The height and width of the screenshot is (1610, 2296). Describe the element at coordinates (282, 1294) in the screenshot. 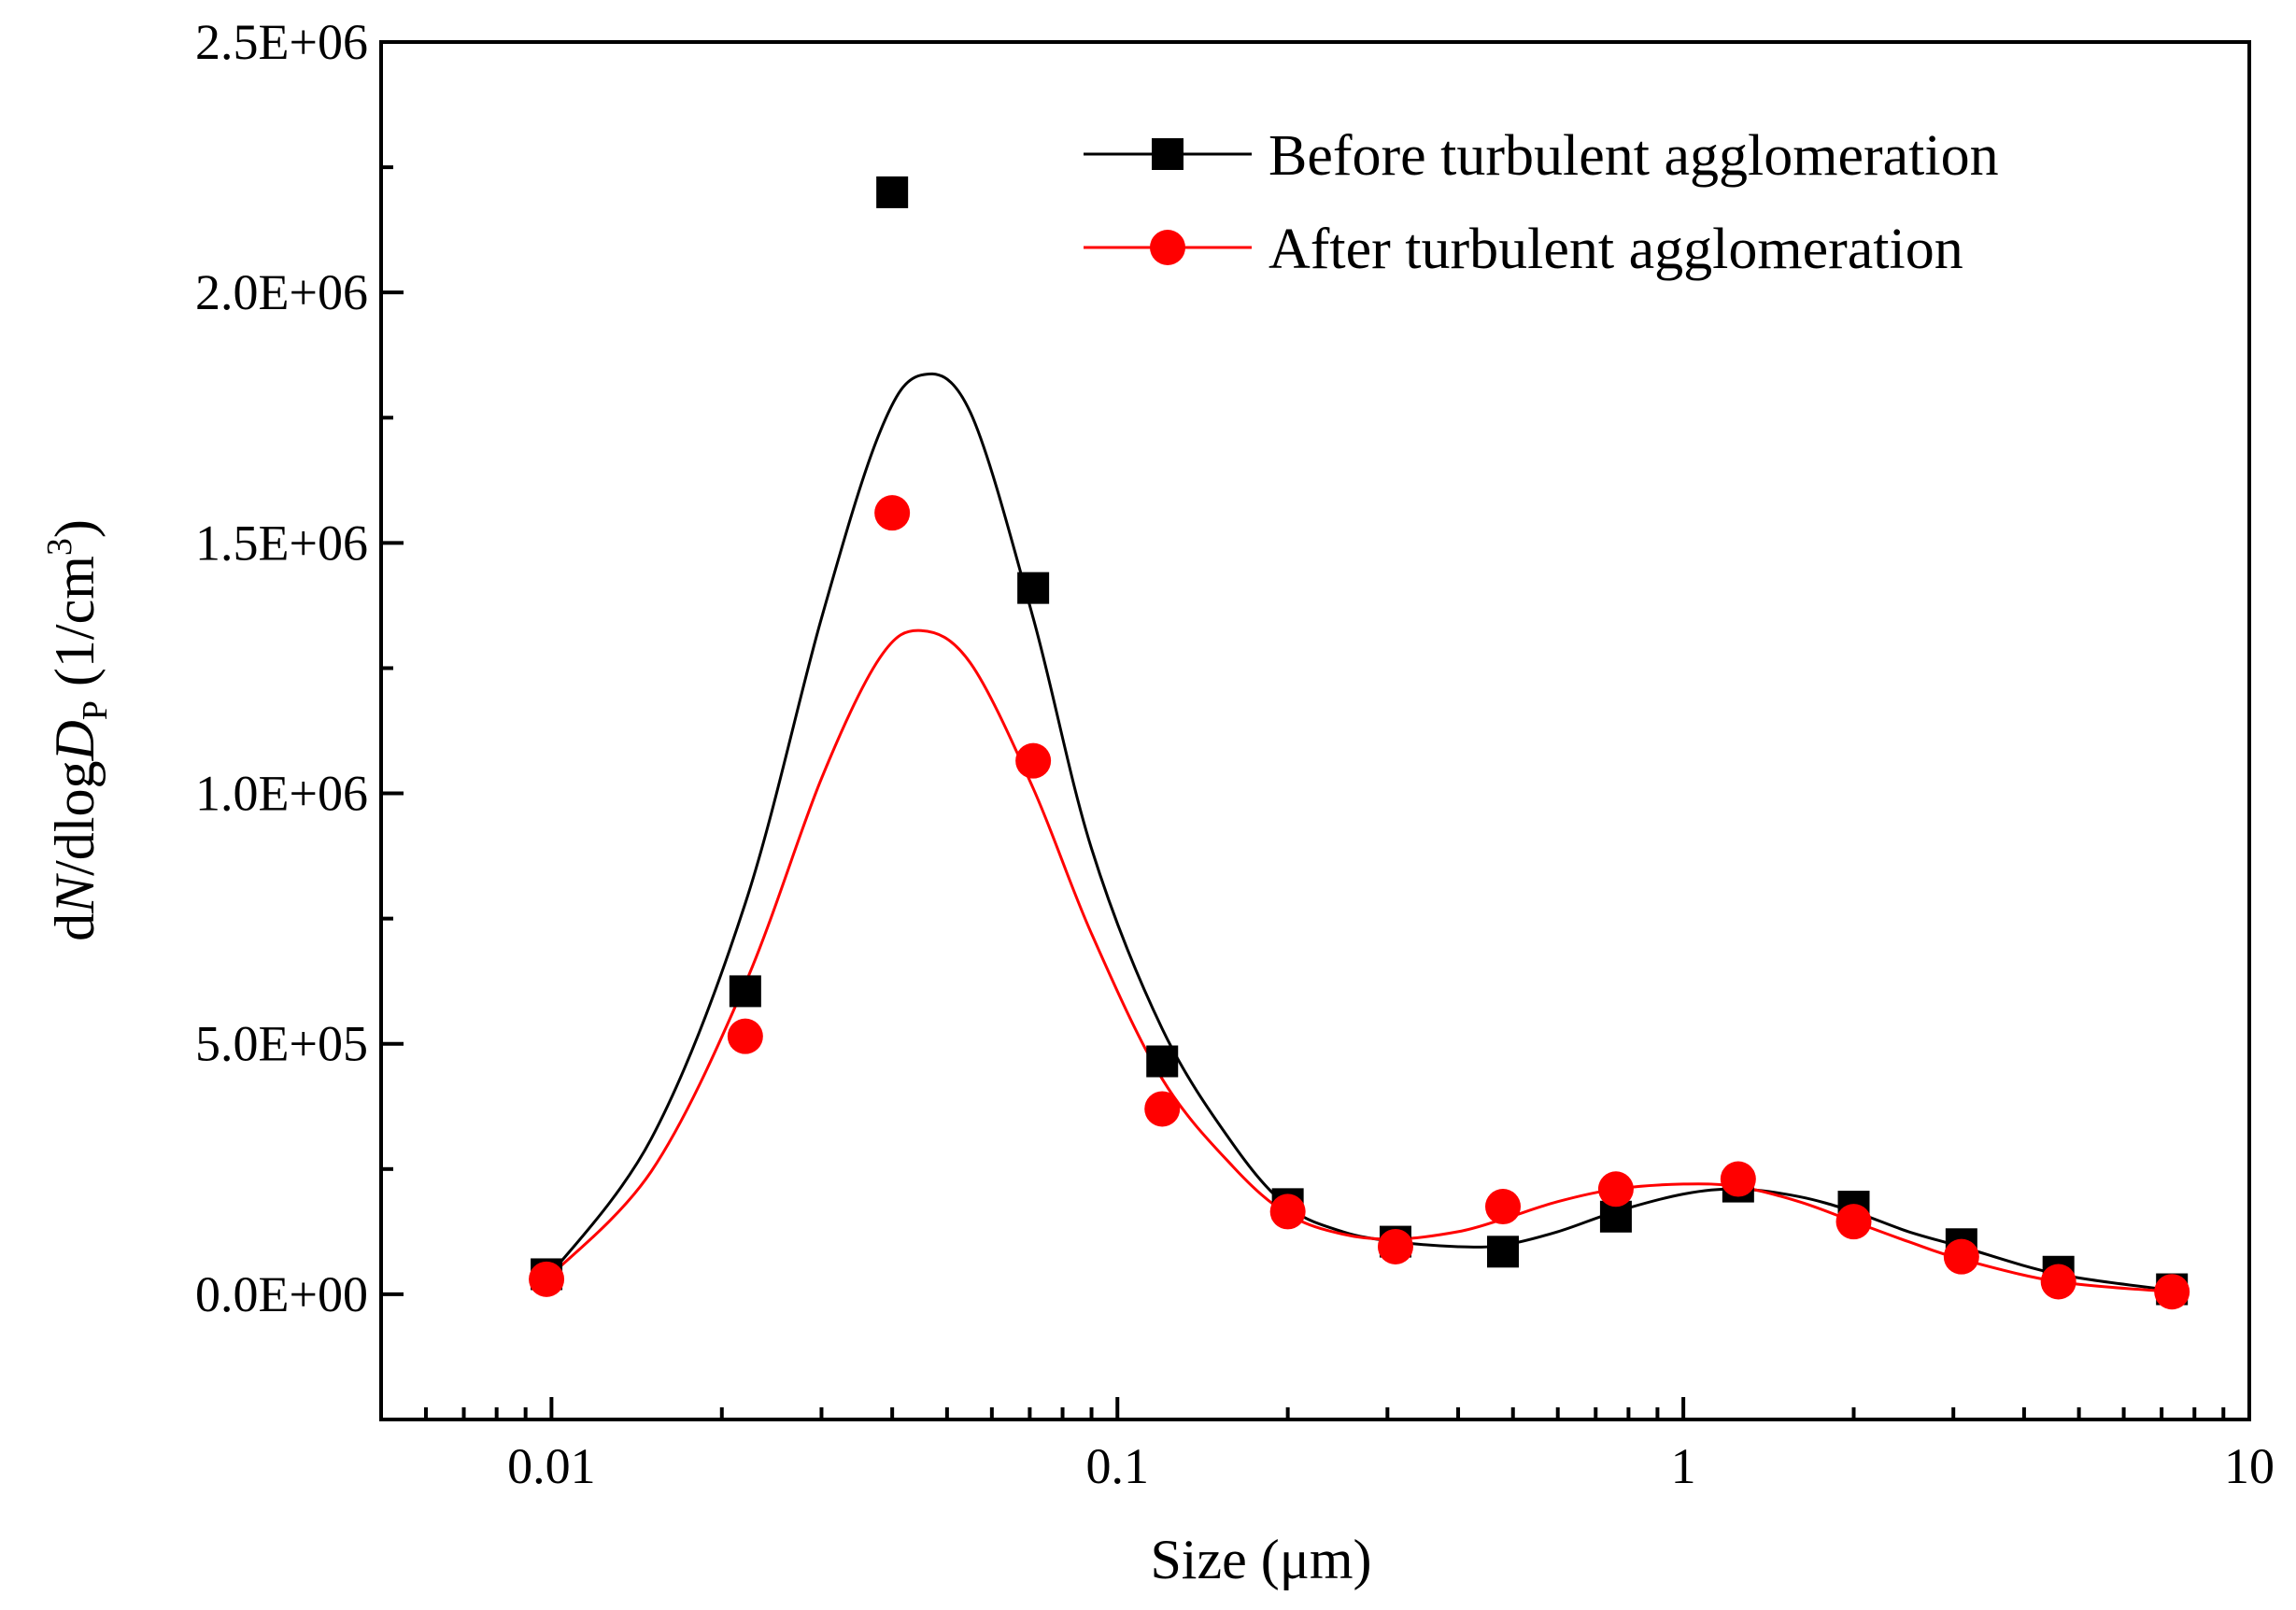

I see `y-tick-label: 0.0E+00` at that location.